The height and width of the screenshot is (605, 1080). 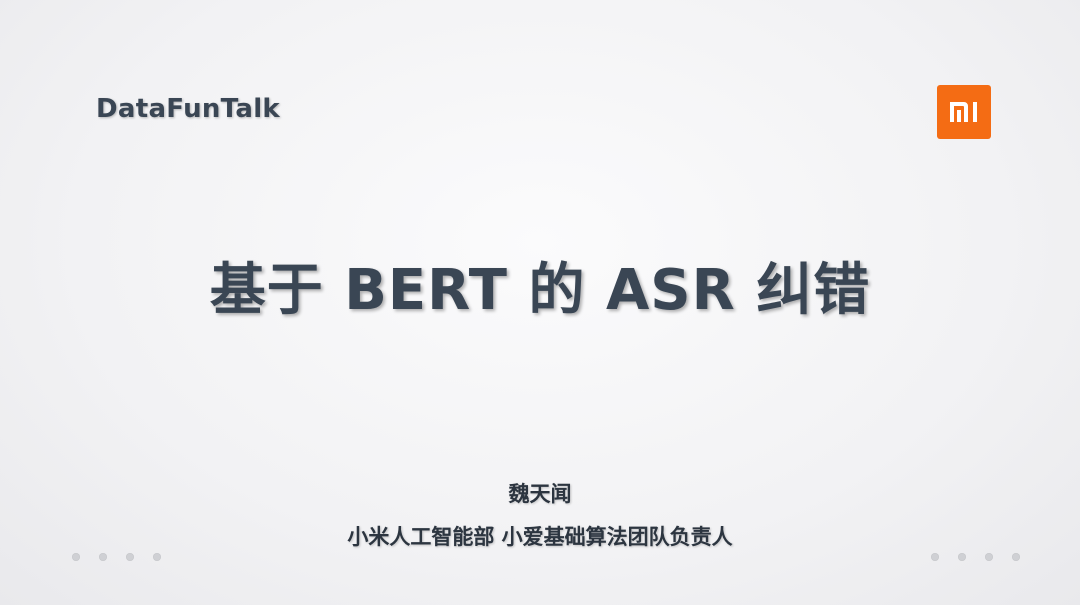 I want to click on mi-logo-icon, so click(x=964, y=112).